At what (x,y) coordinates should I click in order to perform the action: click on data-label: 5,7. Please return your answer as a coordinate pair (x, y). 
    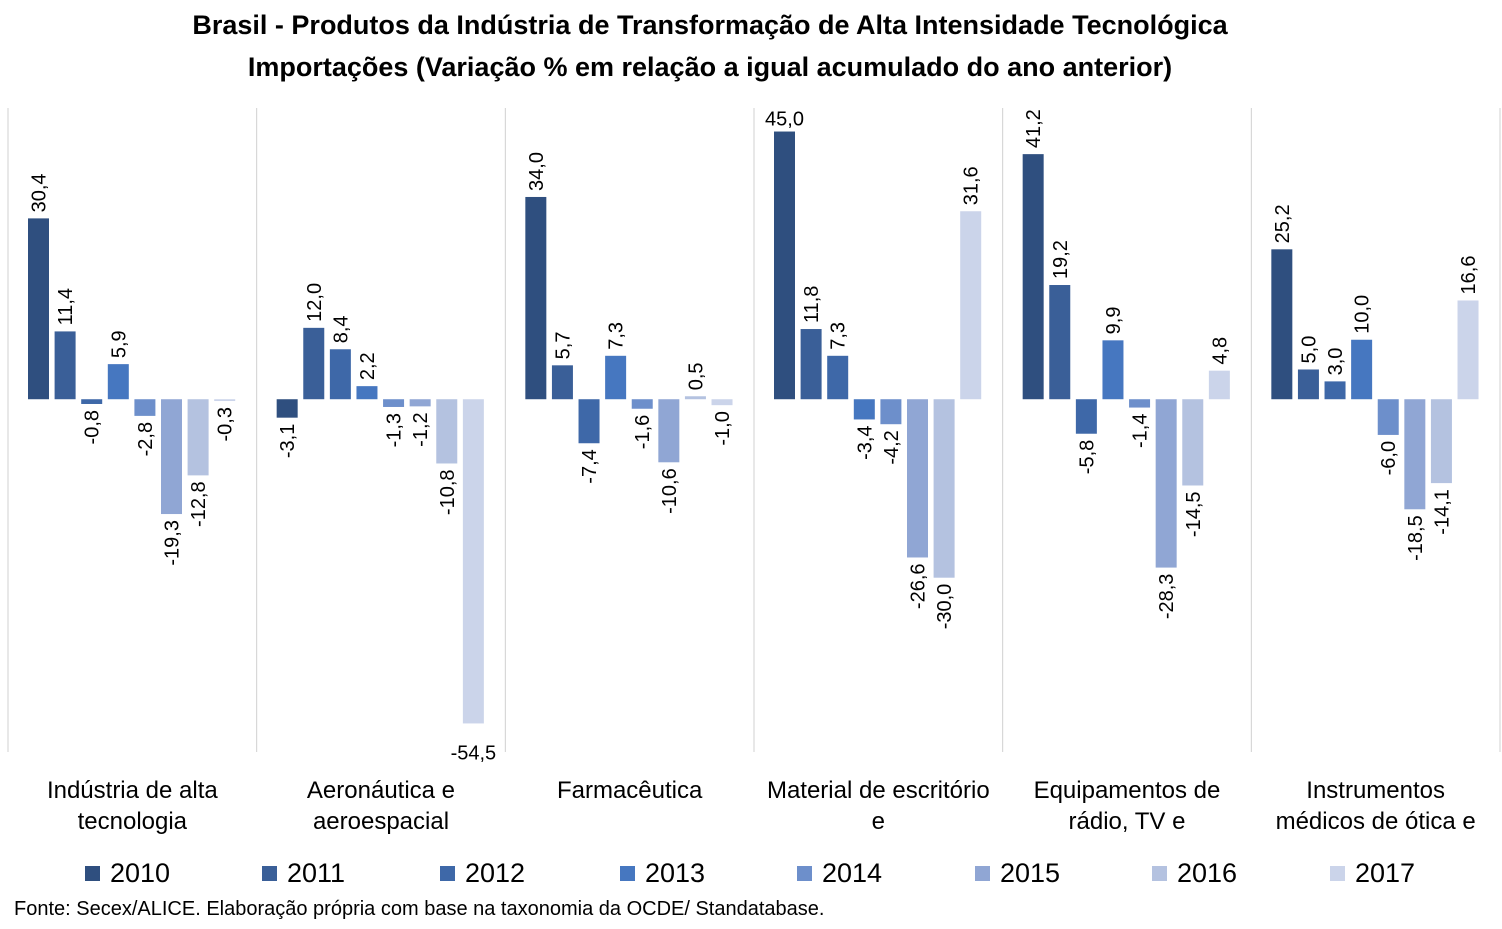
    Looking at the image, I should click on (563, 346).